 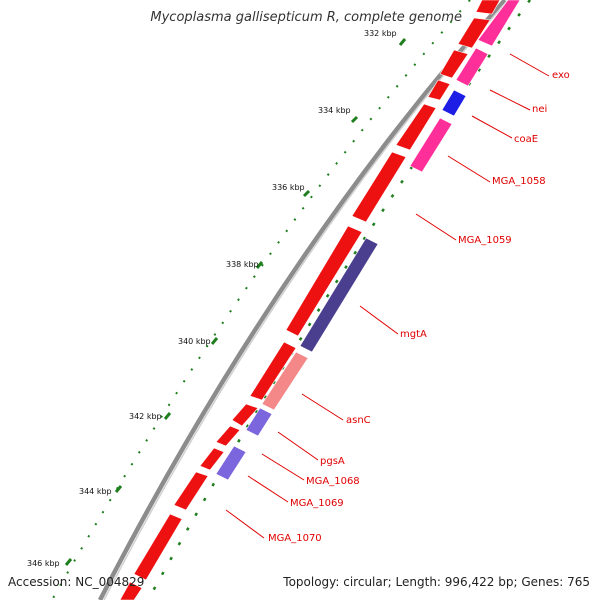 I want to click on gene-pgsA, so click(x=259, y=422).